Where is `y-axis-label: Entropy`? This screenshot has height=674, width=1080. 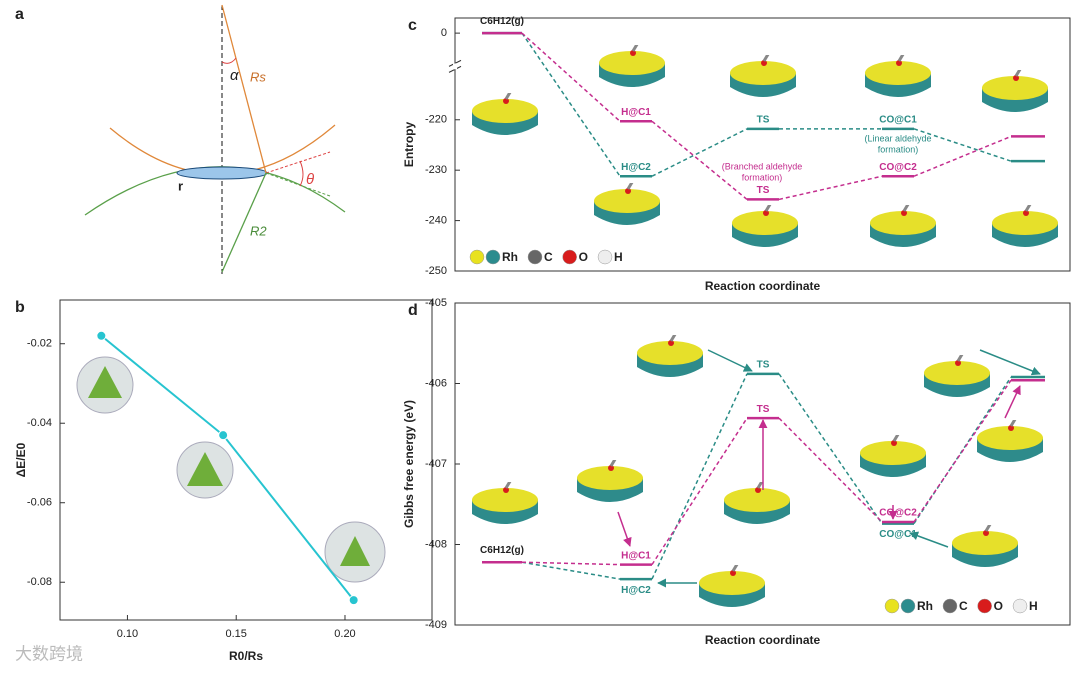
y-axis-label: Entropy is located at coordinates (409, 145).